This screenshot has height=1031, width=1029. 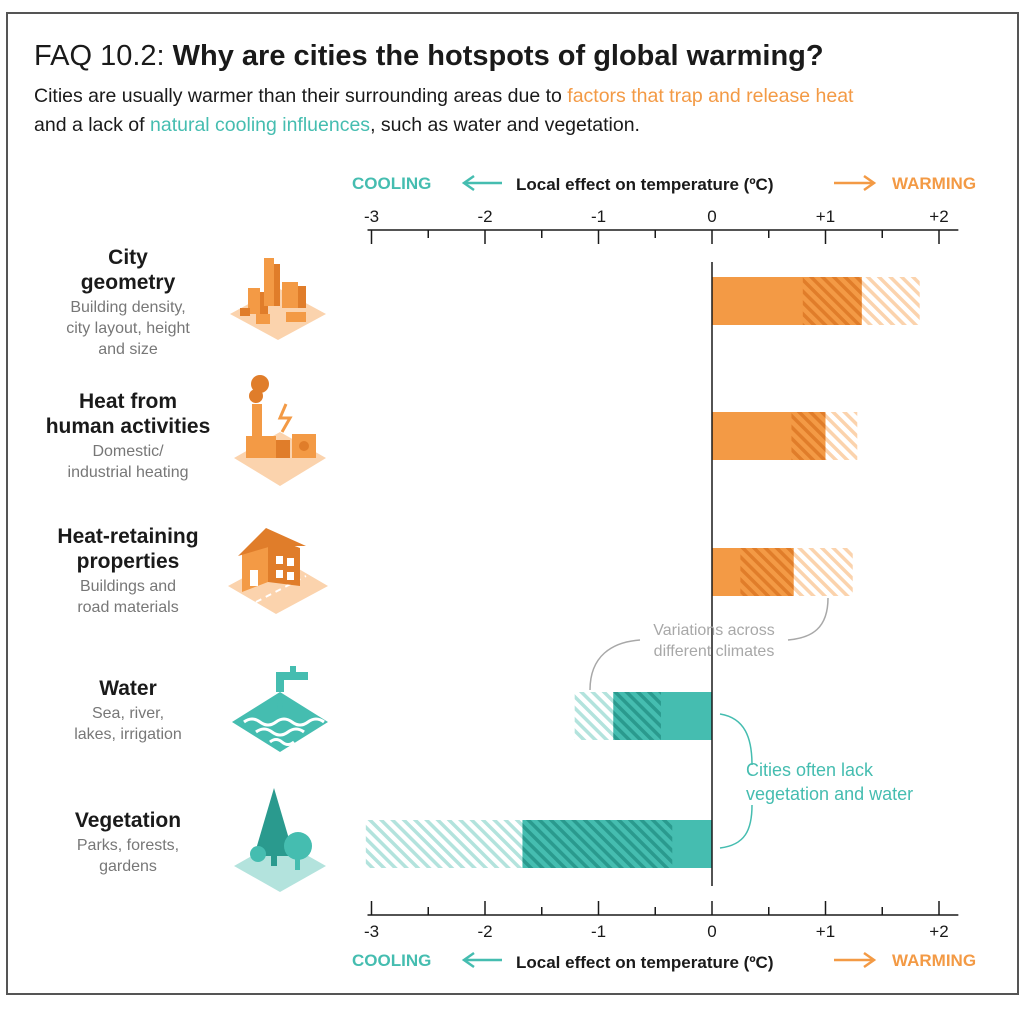 What do you see at coordinates (280, 840) in the screenshot?
I see `trees-icon` at bounding box center [280, 840].